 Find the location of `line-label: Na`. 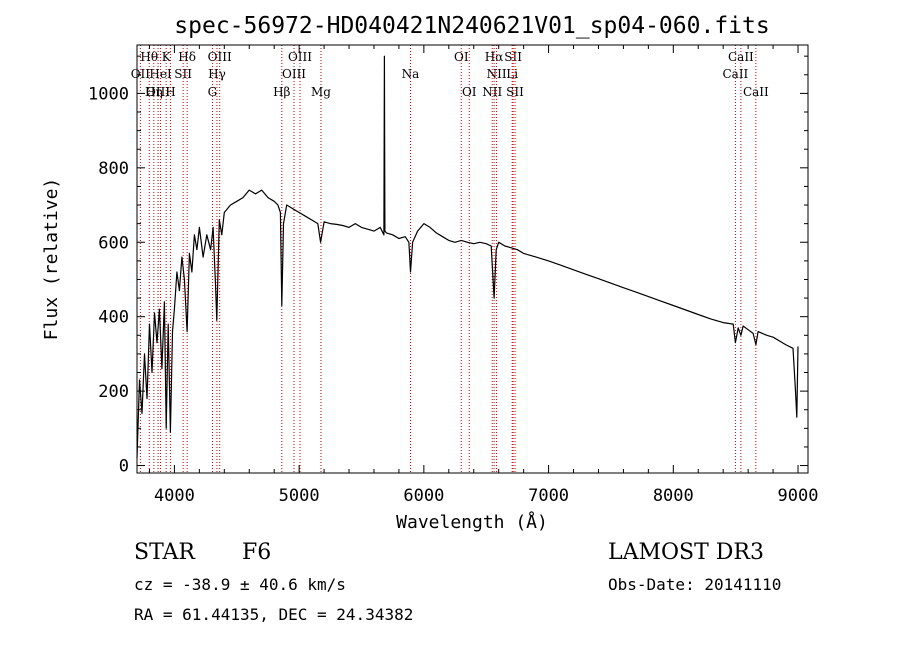

line-label: Na is located at coordinates (411, 74).